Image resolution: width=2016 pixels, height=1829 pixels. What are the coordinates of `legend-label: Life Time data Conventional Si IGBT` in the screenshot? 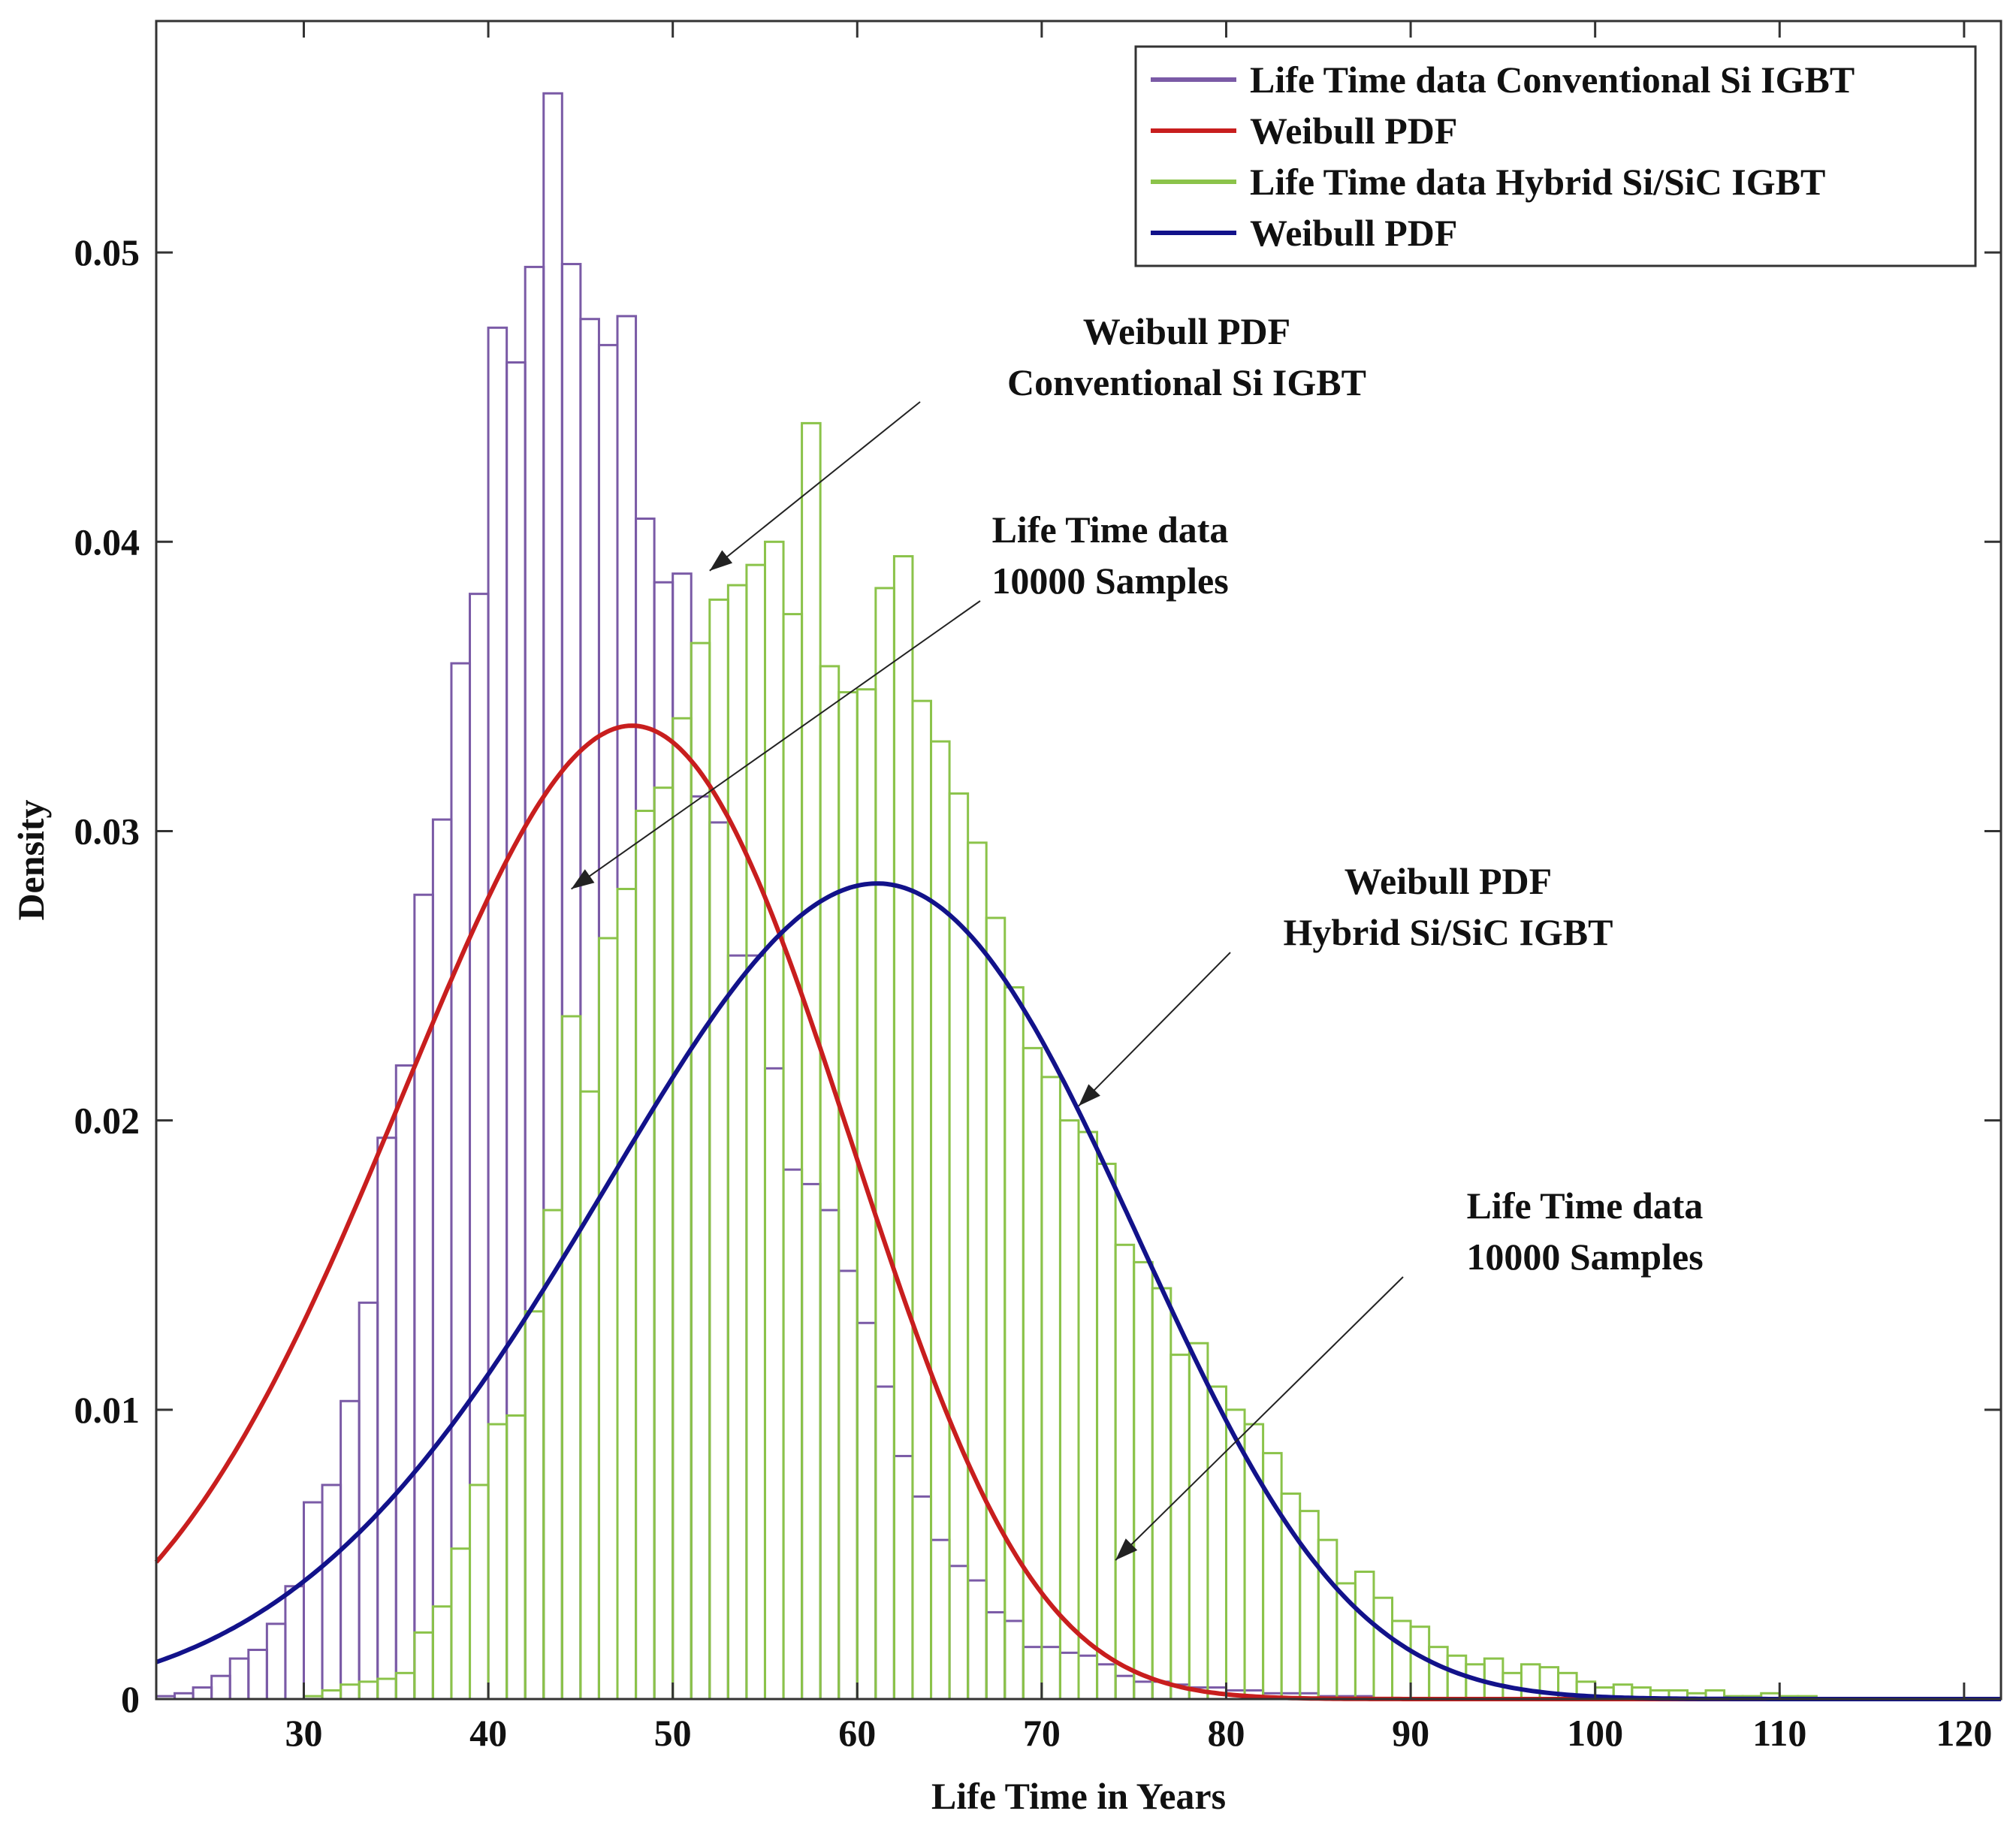 It's located at (1552, 80).